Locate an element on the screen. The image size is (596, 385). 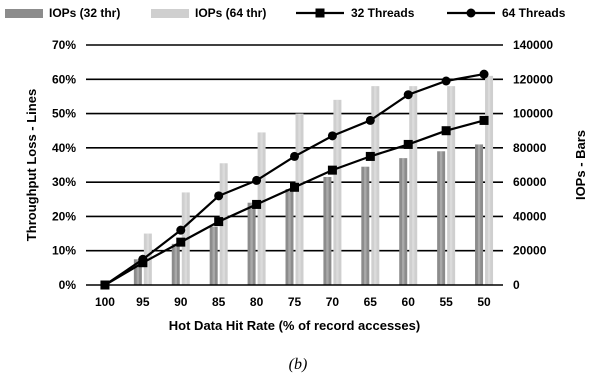
y-left-tick-label: 60% is located at coordinates (64, 79).